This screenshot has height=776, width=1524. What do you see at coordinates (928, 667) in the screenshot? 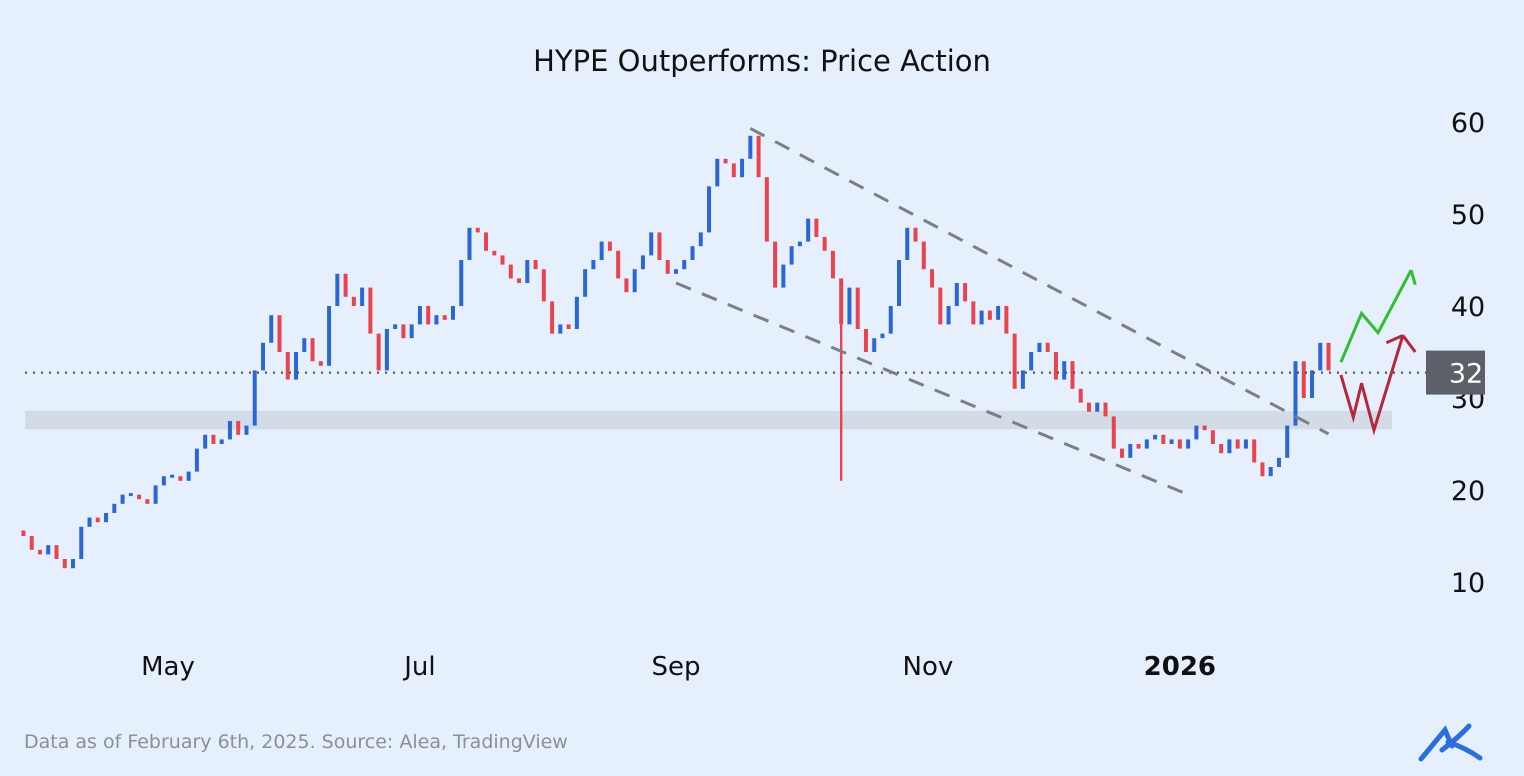
I see `x-tick-label: Nov` at bounding box center [928, 667].